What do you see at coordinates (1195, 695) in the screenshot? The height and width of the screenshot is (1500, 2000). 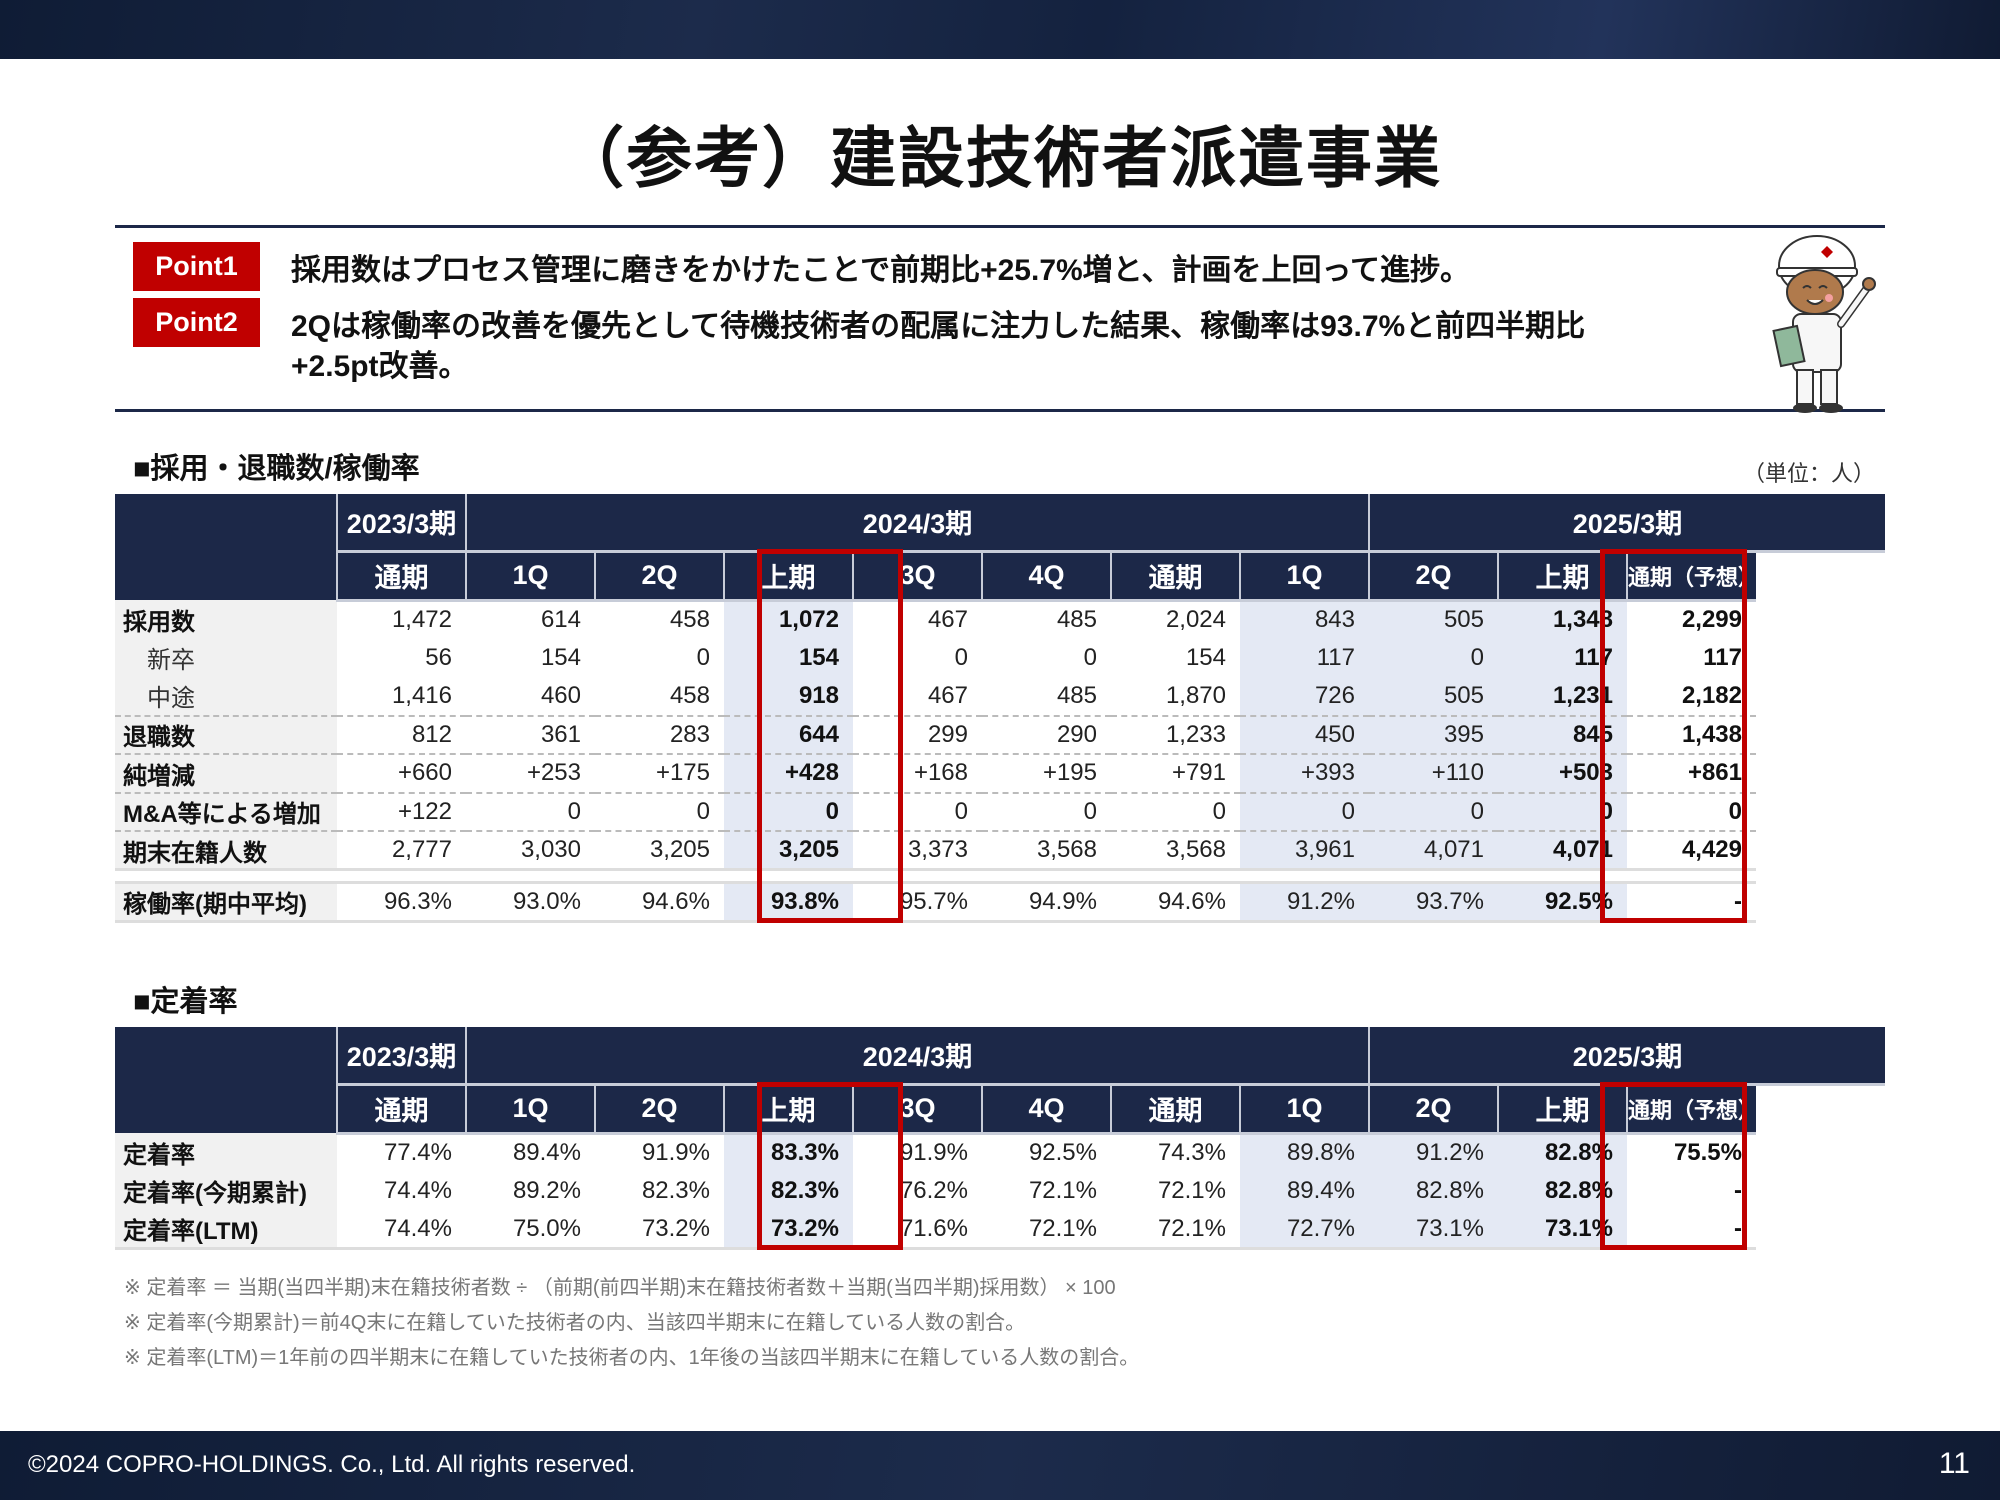 I see `table-cell: 1,870` at bounding box center [1195, 695].